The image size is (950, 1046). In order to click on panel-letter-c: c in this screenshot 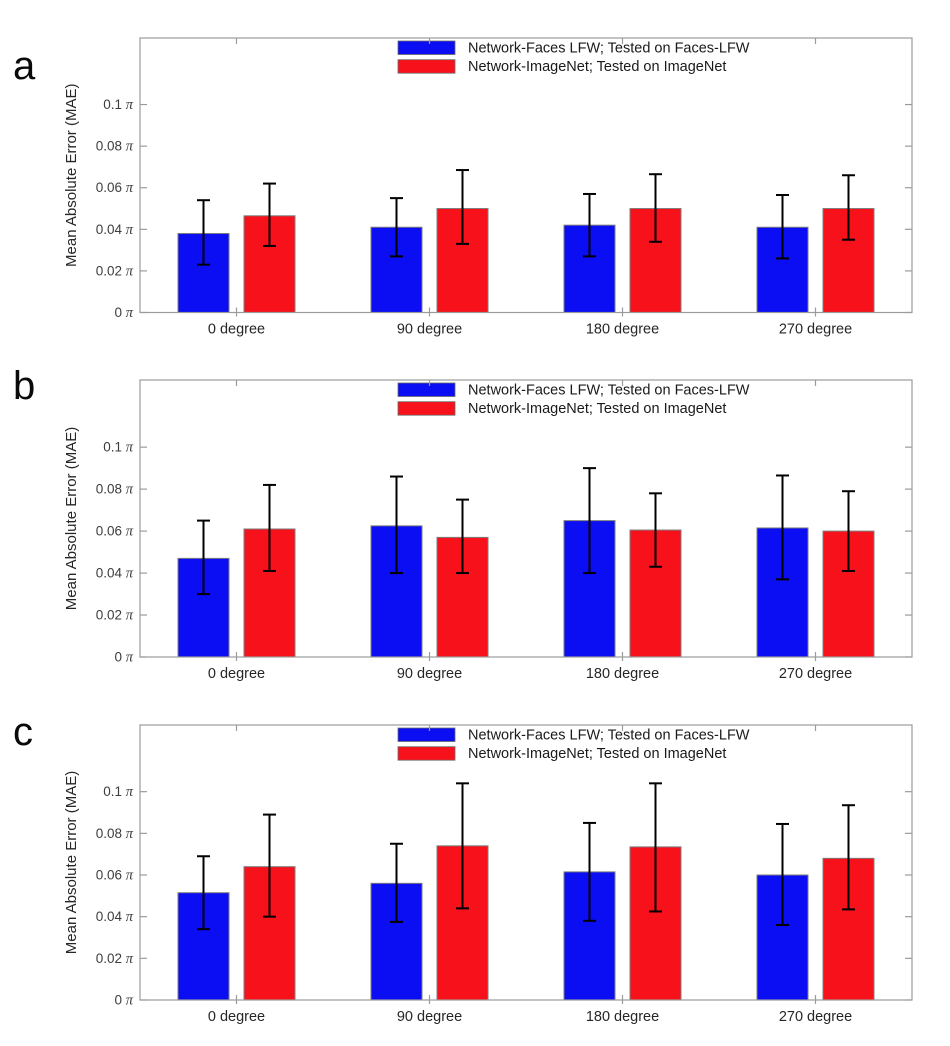, I will do `click(23, 732)`.